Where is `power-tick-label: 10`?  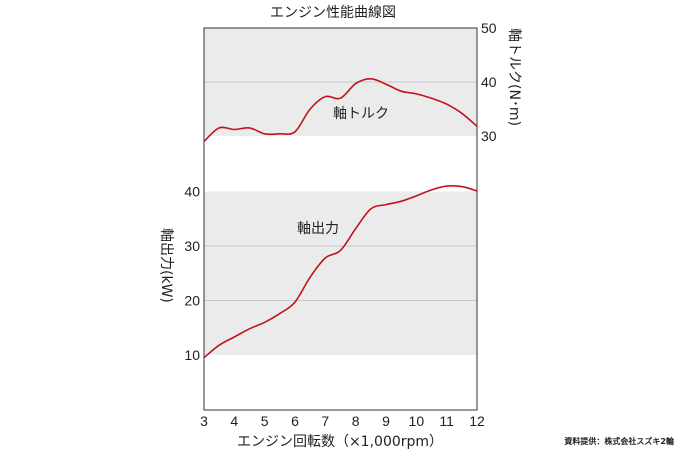
power-tick-label: 10 is located at coordinates (192, 355).